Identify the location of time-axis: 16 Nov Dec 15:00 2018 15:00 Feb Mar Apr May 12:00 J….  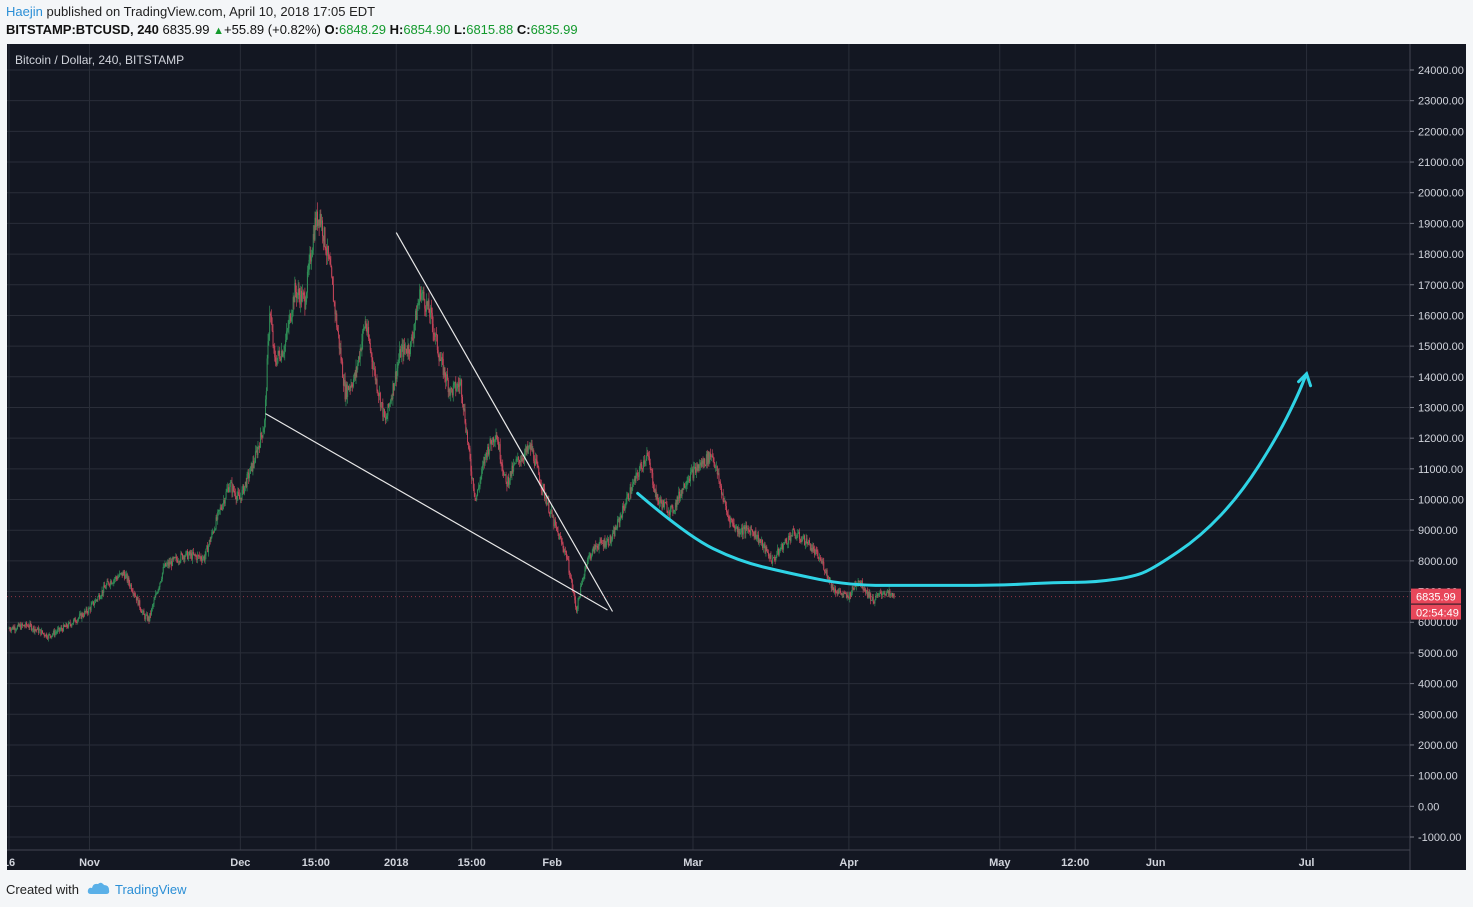
(661, 863).